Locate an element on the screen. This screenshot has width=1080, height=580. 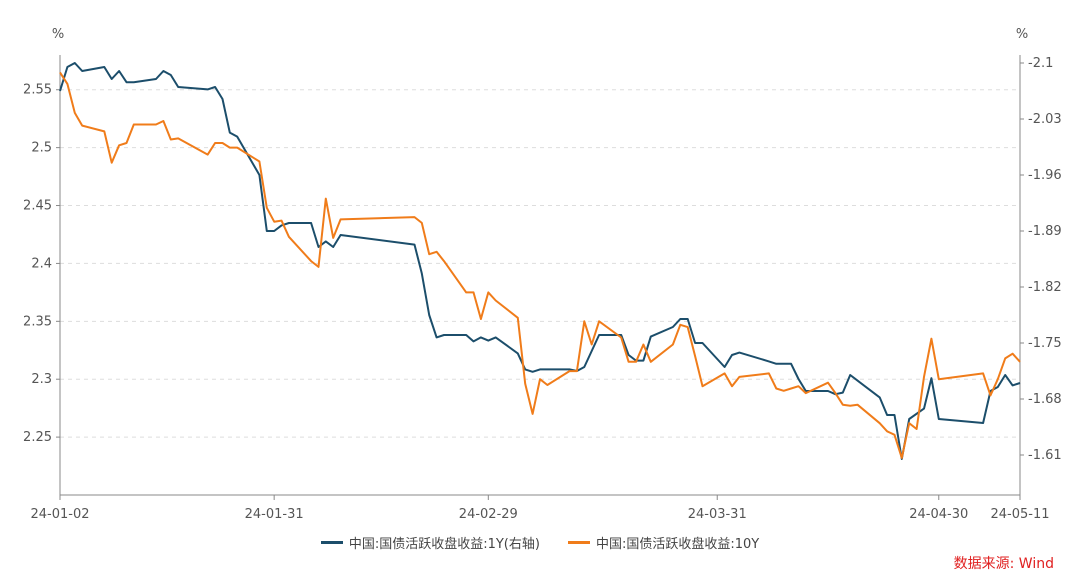
legend-item-1y: 中国:国债活跃收盘收益:1Y(右轴) is located at coordinates (430, 542).